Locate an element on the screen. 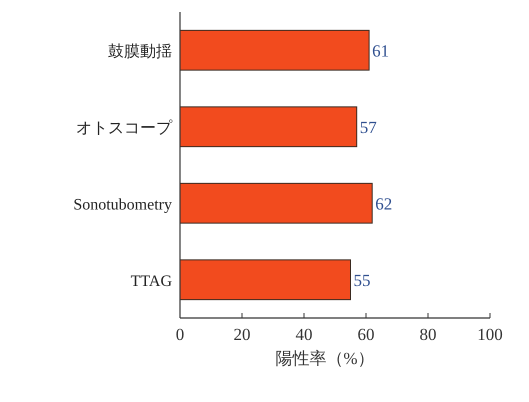 This screenshot has height=402, width=529. x-axis-title: 陽性率（%） is located at coordinates (325, 358).